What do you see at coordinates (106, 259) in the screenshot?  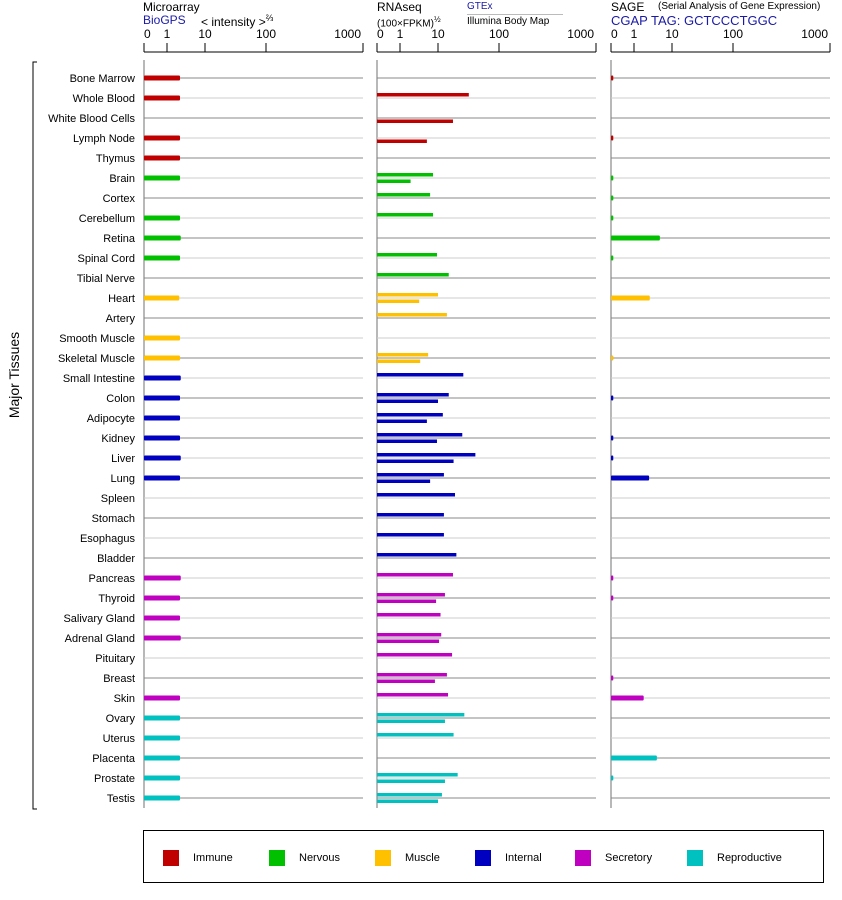 I see `tissue-label: Spinal Cord` at bounding box center [106, 259].